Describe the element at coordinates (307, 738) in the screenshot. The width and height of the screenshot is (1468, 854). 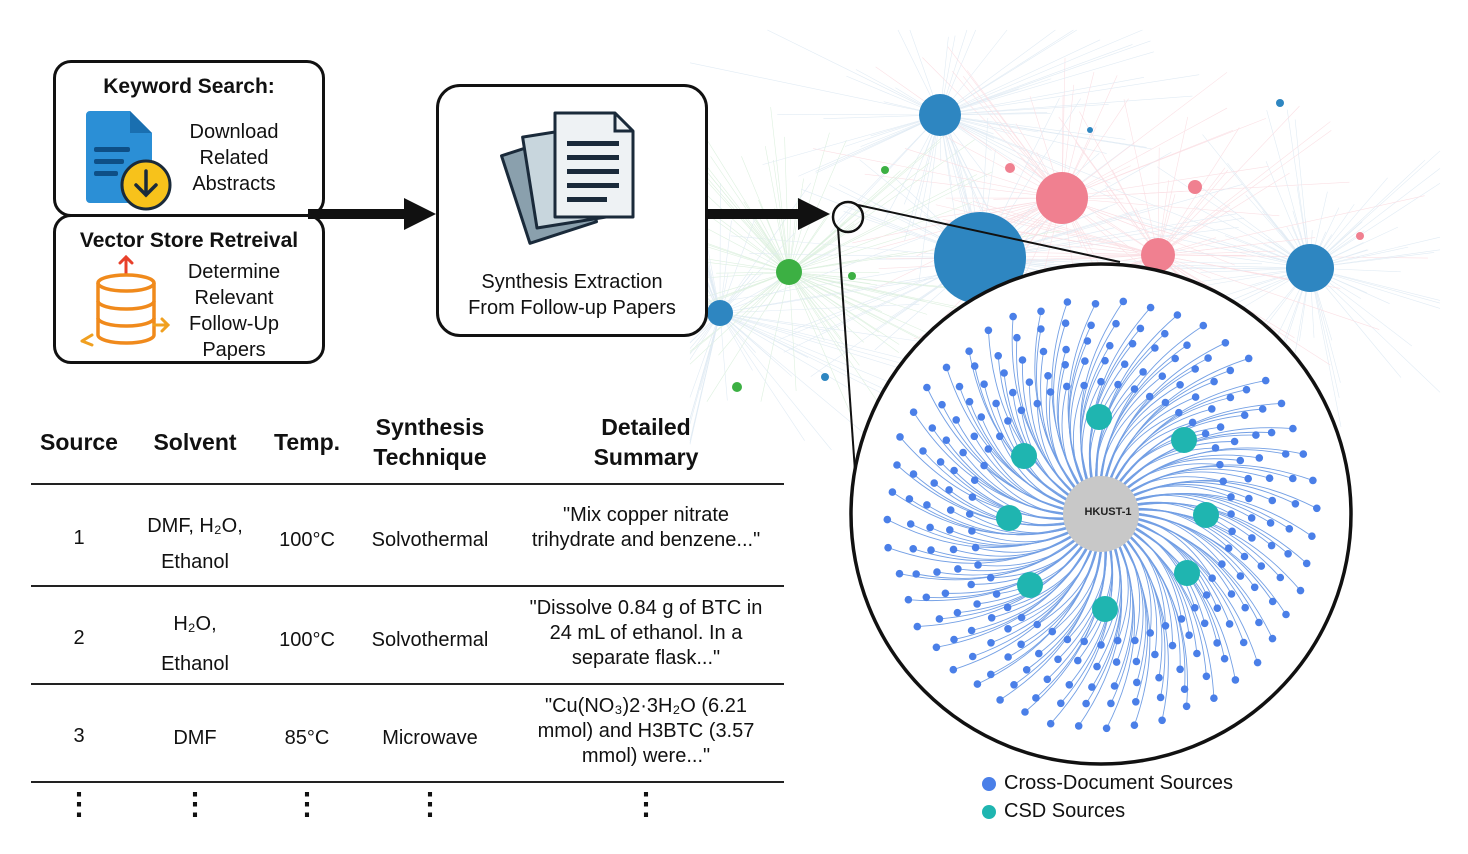
I see `cell-temp: 85°C` at that location.